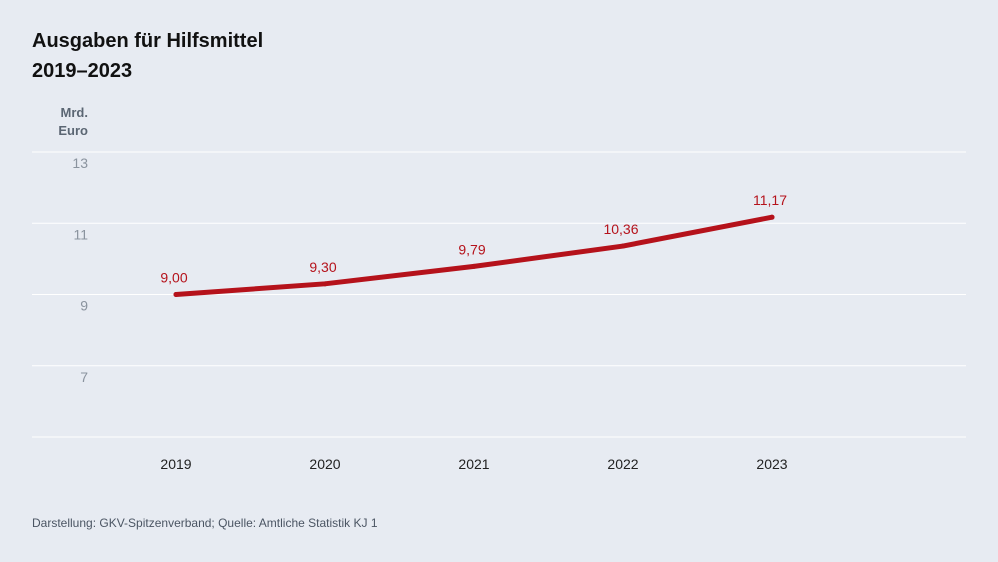 Image resolution: width=998 pixels, height=562 pixels. What do you see at coordinates (620, 229) in the screenshot?
I see `data-label: 10,36` at bounding box center [620, 229].